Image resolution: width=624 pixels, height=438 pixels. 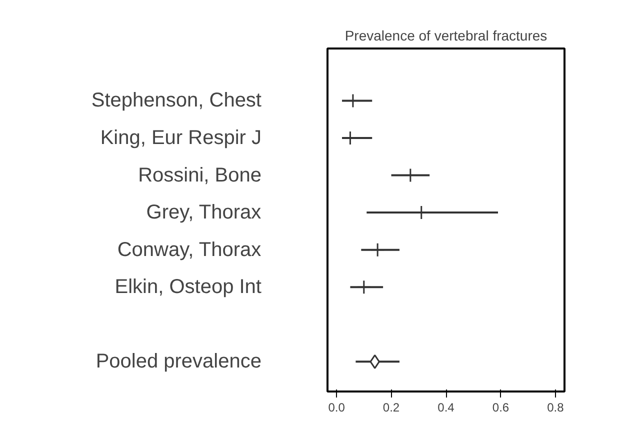 I want to click on y-tick-label: Stephenson, Chest, so click(x=176, y=101).